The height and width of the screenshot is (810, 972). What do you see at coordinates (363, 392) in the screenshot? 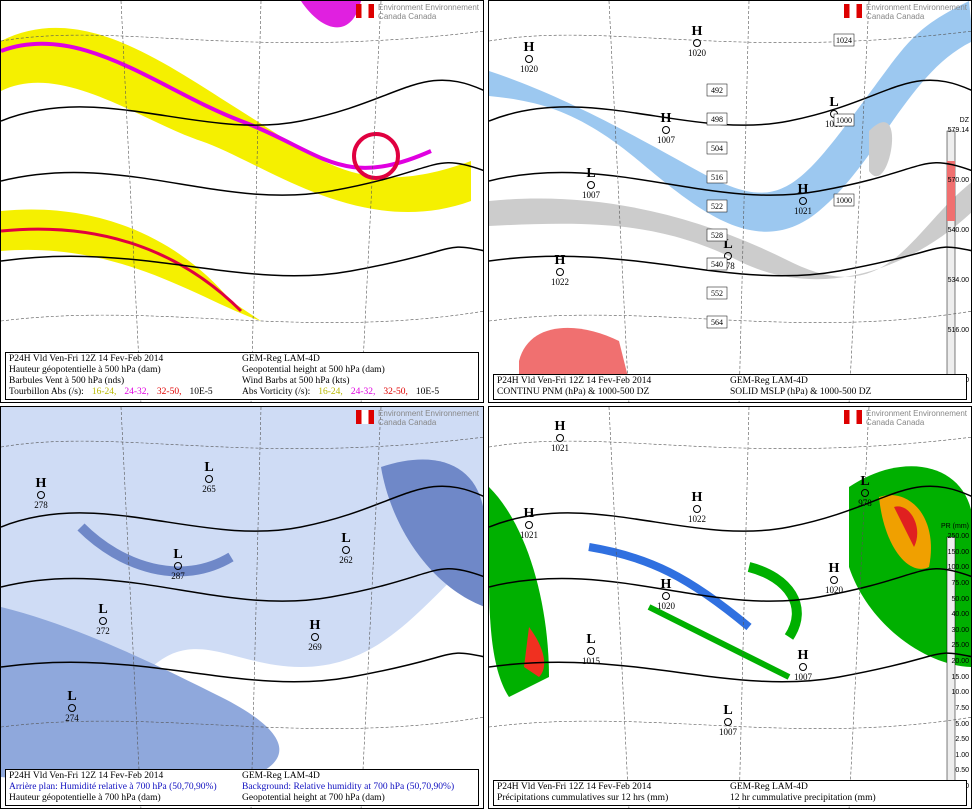
I see `range: 24-32,` at bounding box center [363, 392].